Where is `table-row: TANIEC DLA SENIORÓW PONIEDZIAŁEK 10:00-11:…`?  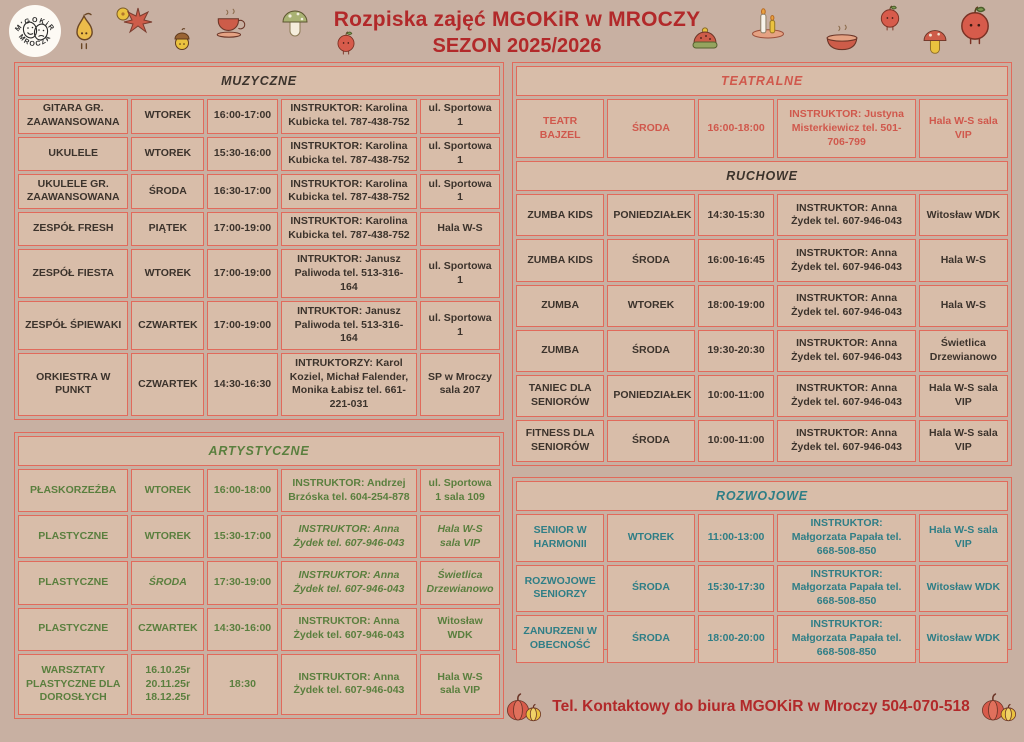
table-row: TANIEC DLA SENIORÓW PONIEDZIAŁEK 10:00-11:… is located at coordinates (762, 395).